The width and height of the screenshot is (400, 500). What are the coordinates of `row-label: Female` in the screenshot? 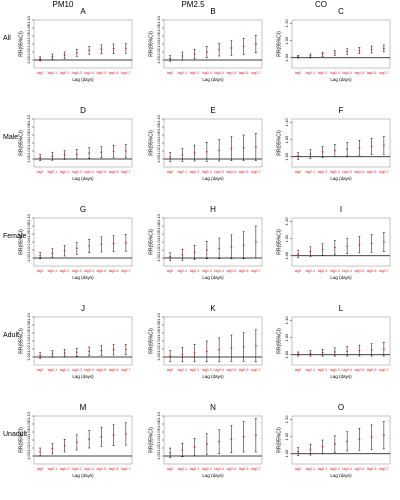 It's located at (14, 236).